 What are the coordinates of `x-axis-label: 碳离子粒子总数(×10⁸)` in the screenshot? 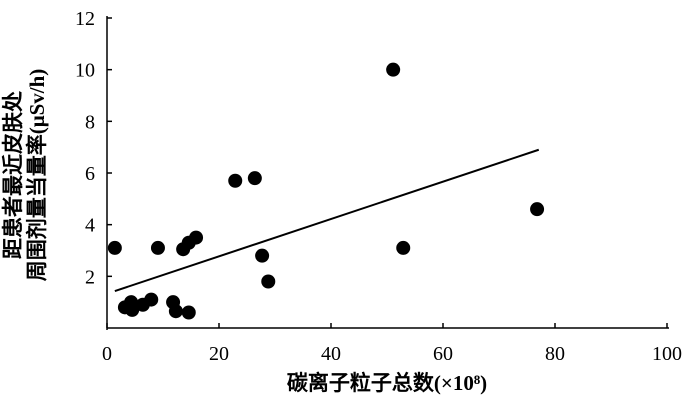 It's located at (387, 383).